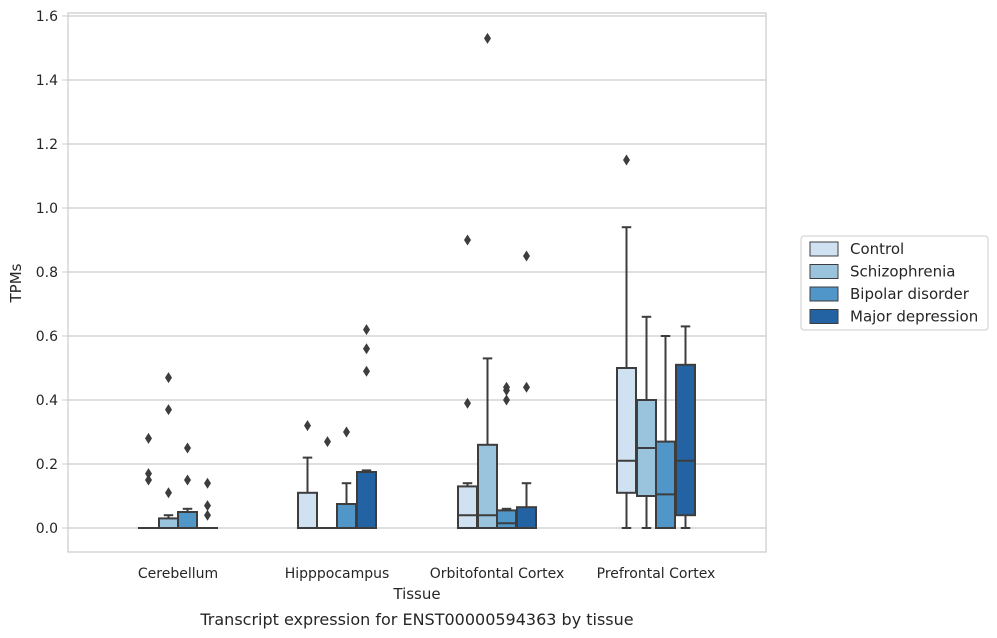 This screenshot has width=997, height=638. I want to click on x-tick-label: Hipppocampus, so click(337, 574).